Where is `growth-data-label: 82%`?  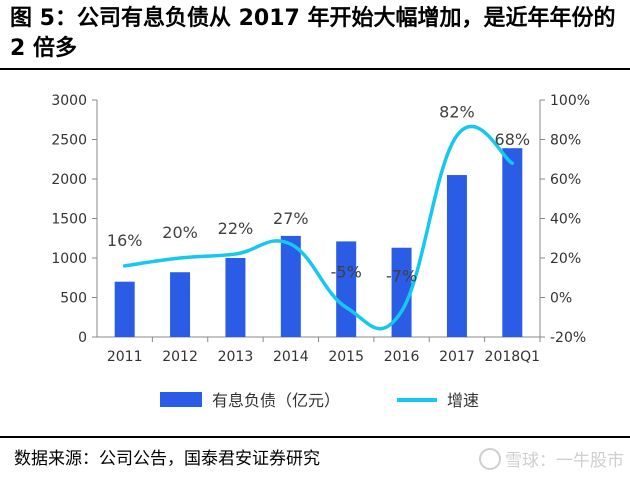
growth-data-label: 82% is located at coordinates (457, 112).